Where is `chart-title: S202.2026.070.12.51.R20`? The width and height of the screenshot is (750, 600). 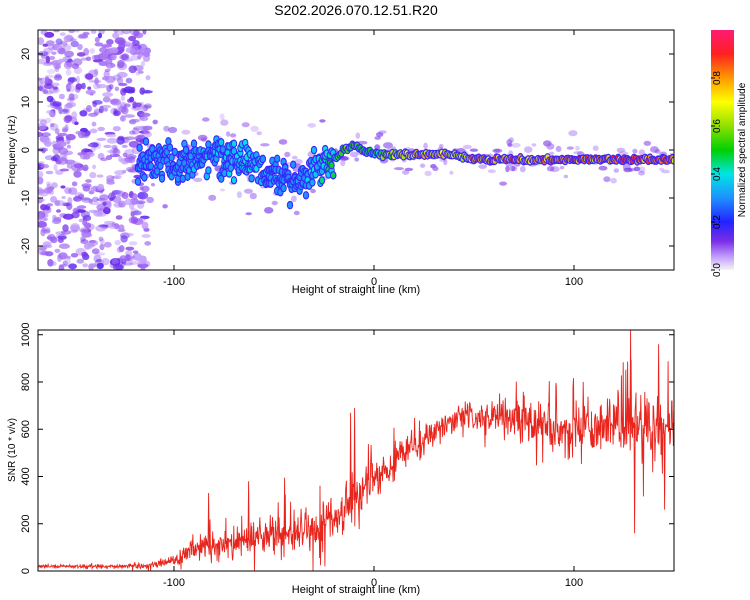
chart-title: S202.2026.070.12.51.R20 is located at coordinates (356, 10).